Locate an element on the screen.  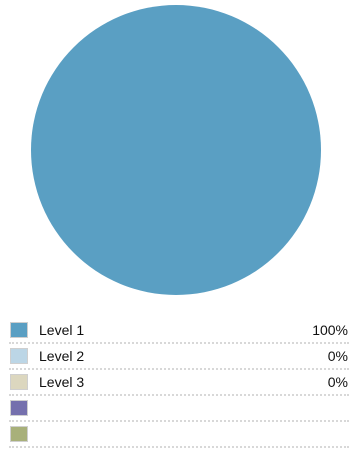
legend-item-level-3: Level 3 0% is located at coordinates (179, 383).